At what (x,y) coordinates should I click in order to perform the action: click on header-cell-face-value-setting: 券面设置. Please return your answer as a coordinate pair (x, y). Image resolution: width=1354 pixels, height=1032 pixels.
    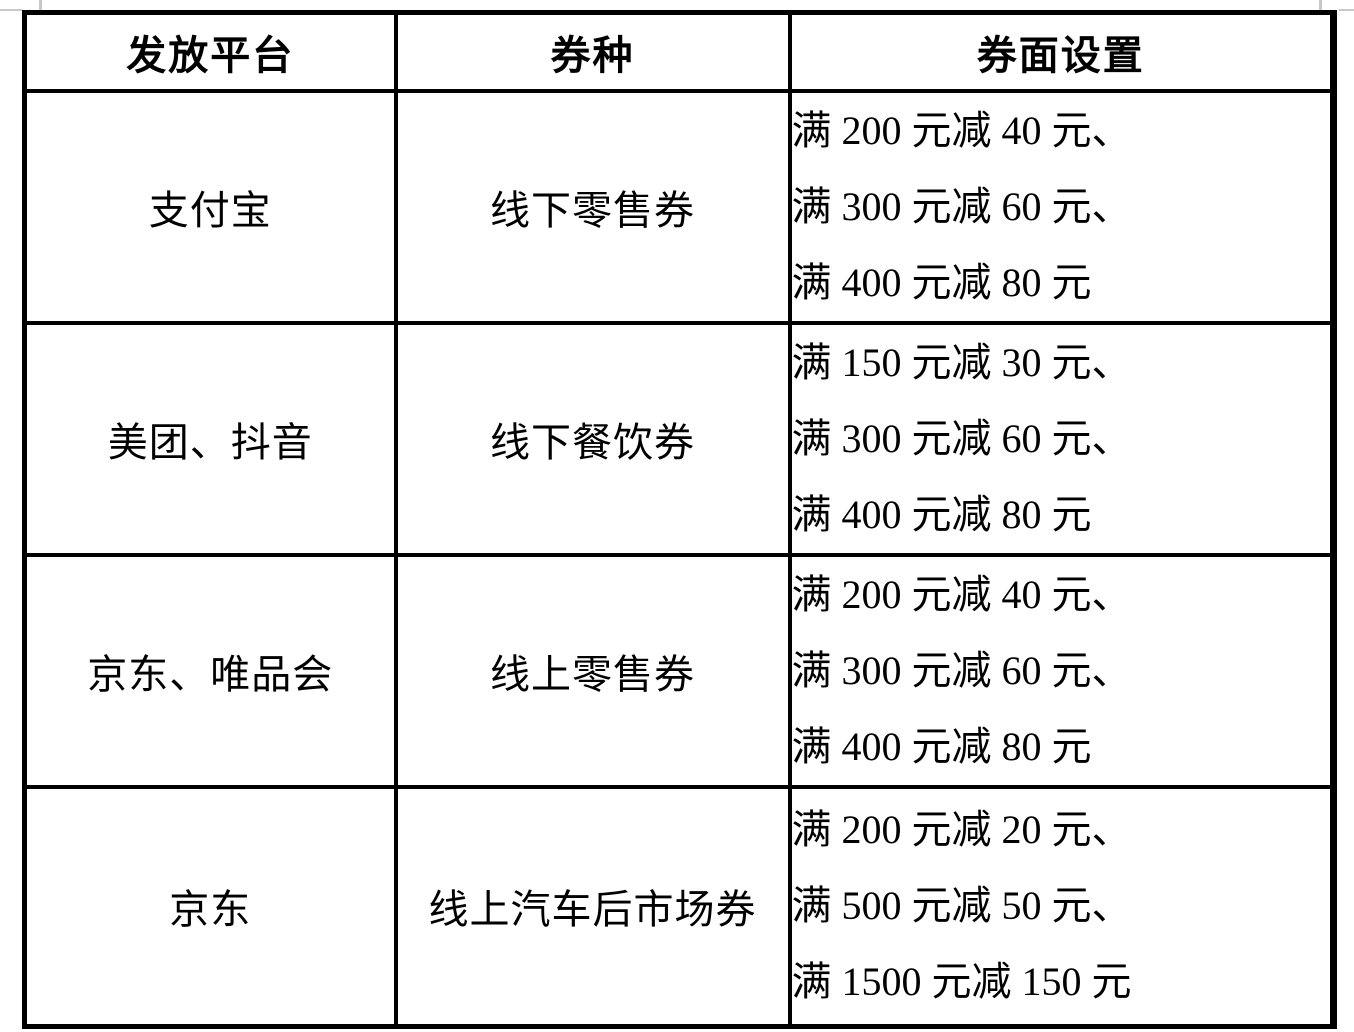
    Looking at the image, I should click on (1061, 51).